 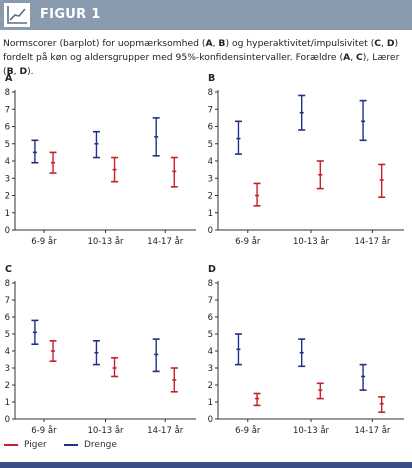 What do you see at coordinates (8, 269) in the screenshot?
I see `panel-label: C` at bounding box center [8, 269].